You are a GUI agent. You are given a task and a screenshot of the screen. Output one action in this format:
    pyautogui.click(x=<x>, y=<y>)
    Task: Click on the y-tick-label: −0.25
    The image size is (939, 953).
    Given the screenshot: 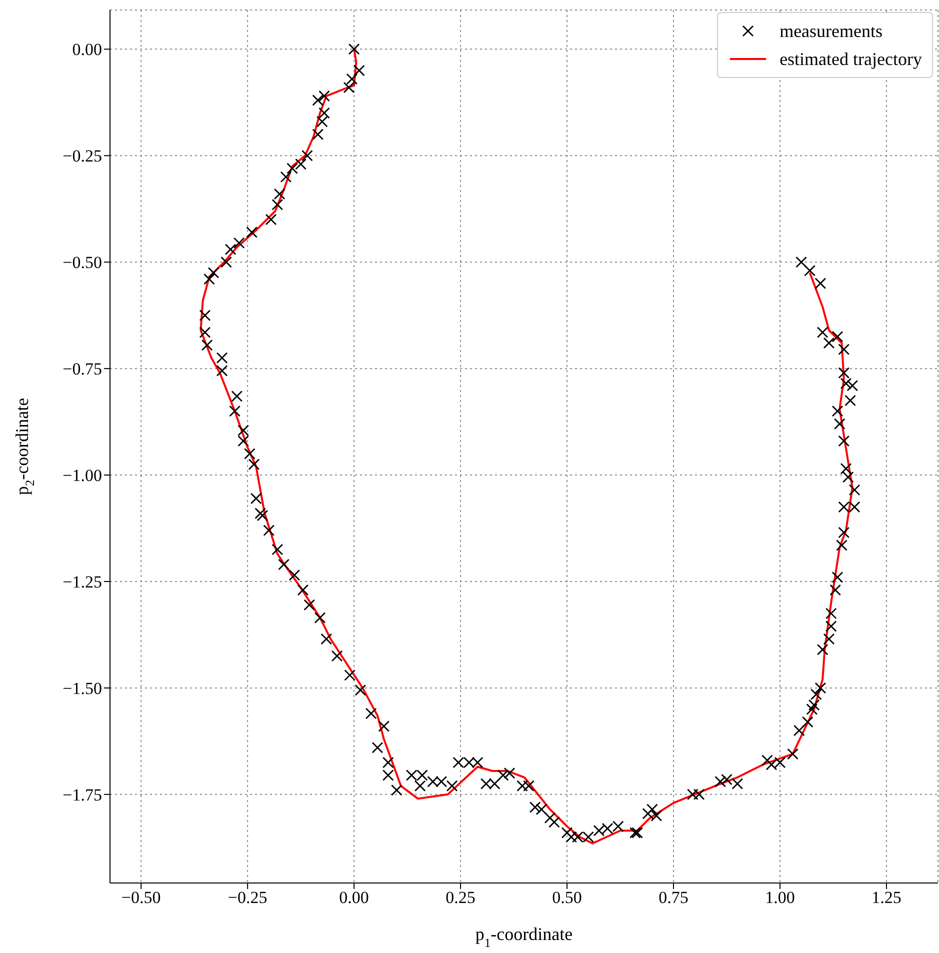 What is the action you would take?
    pyautogui.click(x=82, y=156)
    